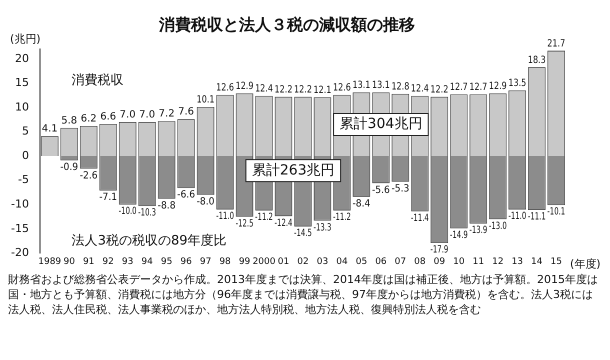 The width and height of the screenshot is (610, 360). I want to click on y-tick-label: 15, so click(21, 83).